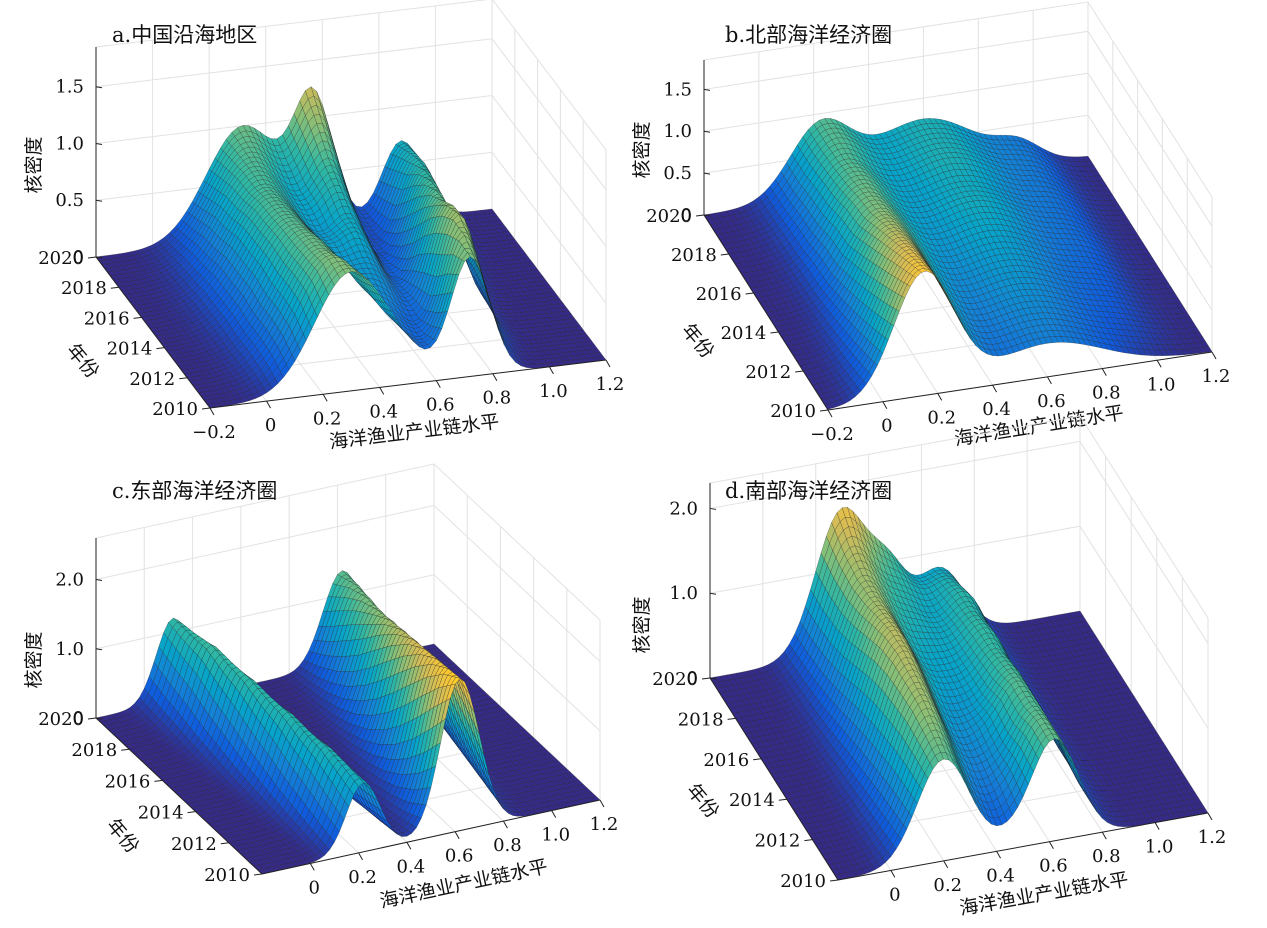 This screenshot has width=1267, height=928. Describe the element at coordinates (107, 318) in the screenshot. I see `y-tick-label: 2016` at that location.